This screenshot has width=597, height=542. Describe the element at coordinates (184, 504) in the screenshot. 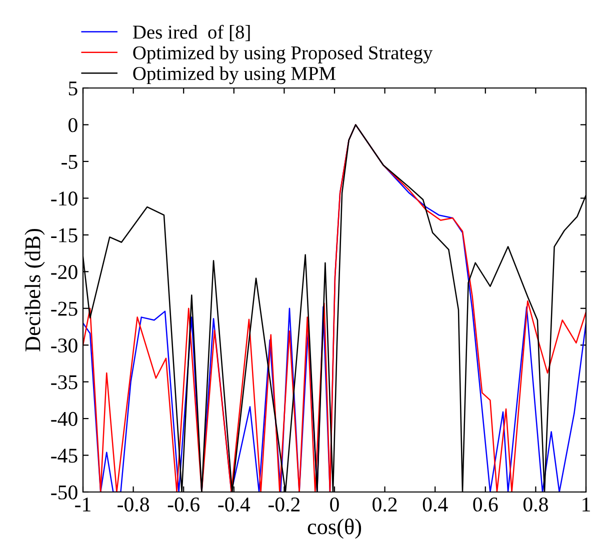

I see `x-tick-label: -0.6` at that location.